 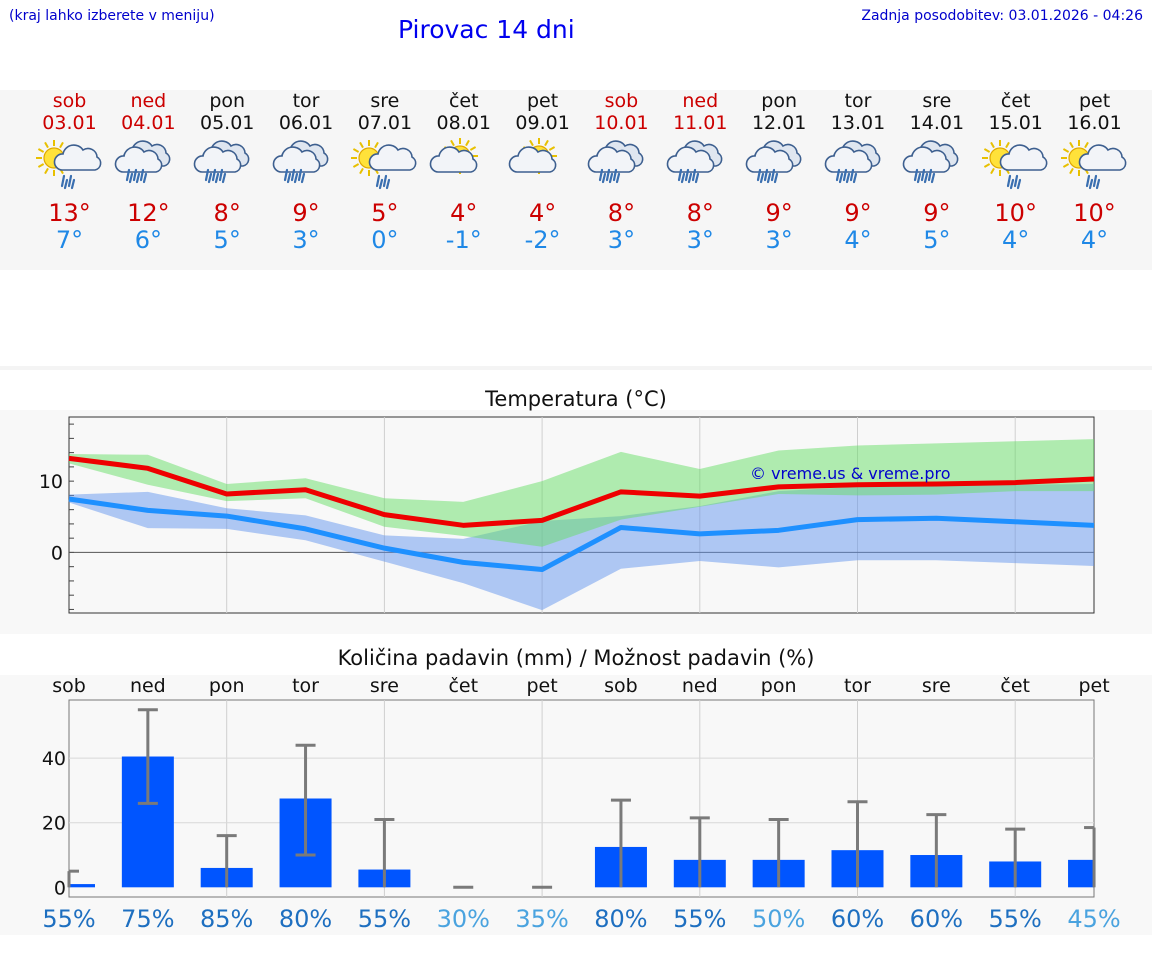 I want to click on temp-min: 6°, so click(x=148, y=240).